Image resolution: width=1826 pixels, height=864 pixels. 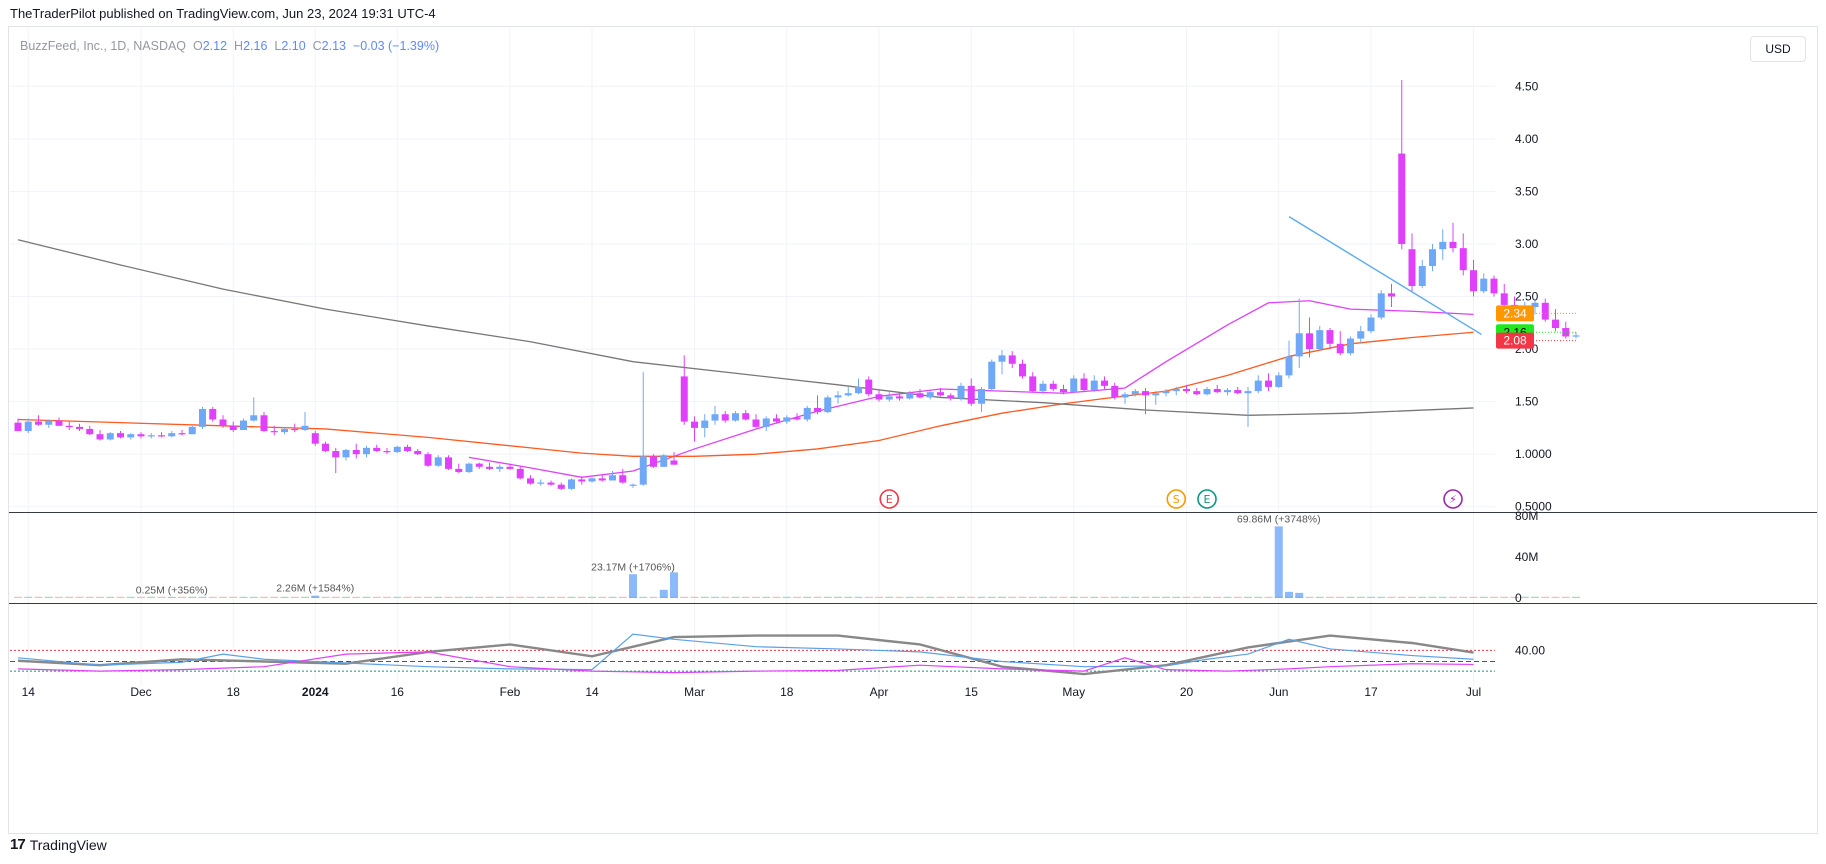 I want to click on y-tick-label: 0.5000, so click(x=1533, y=507).